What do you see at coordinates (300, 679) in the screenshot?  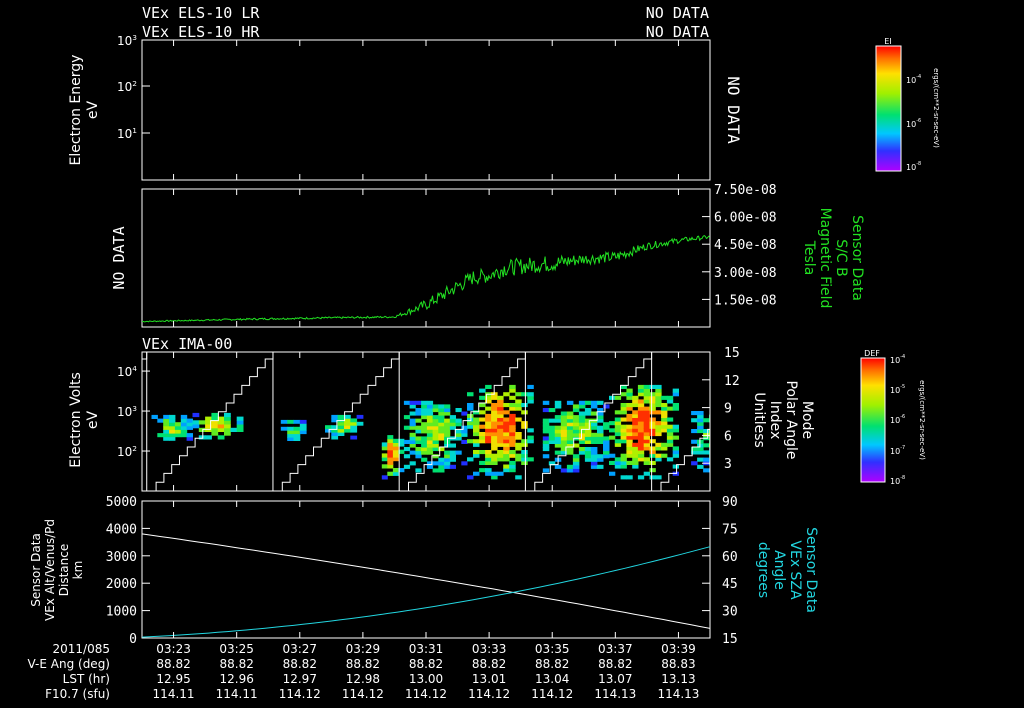 I see `xaxis-cell-lst: 12.97` at bounding box center [300, 679].